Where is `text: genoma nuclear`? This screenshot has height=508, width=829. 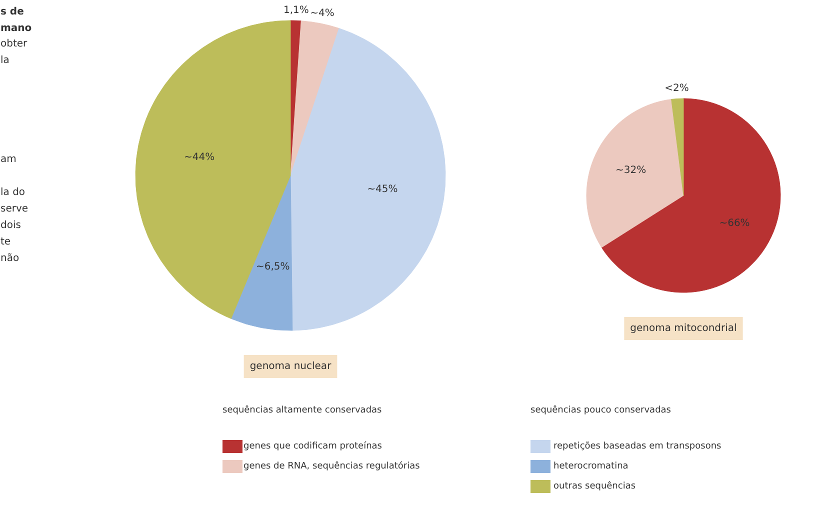 text: genoma nuclear is located at coordinates (291, 366).